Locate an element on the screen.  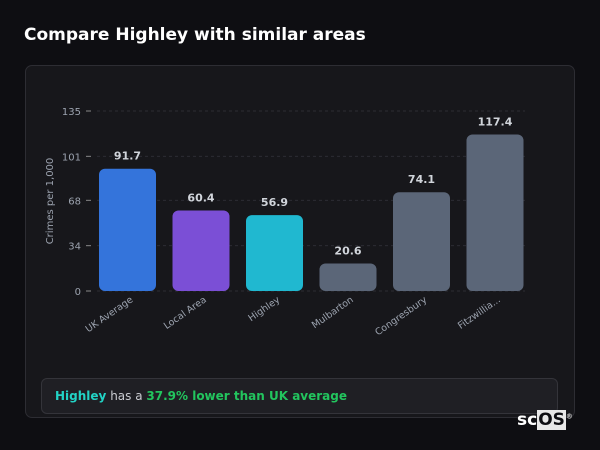
y-tick-label: 34 is located at coordinates (74, 247).